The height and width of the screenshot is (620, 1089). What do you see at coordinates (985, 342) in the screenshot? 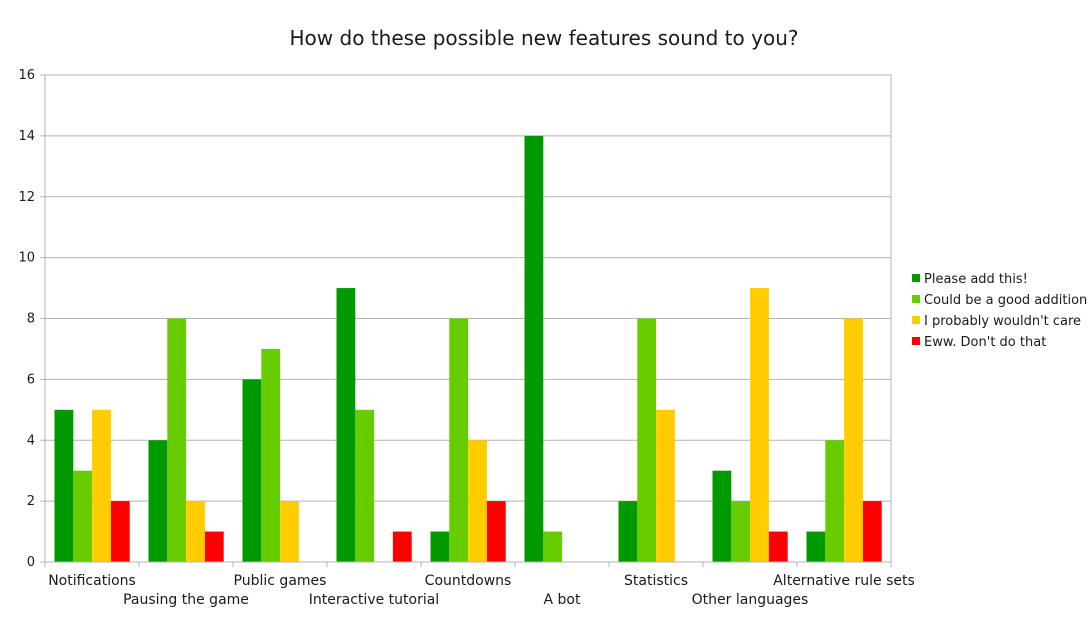
I see `legend-label: Eww. Don't do that` at bounding box center [985, 342].